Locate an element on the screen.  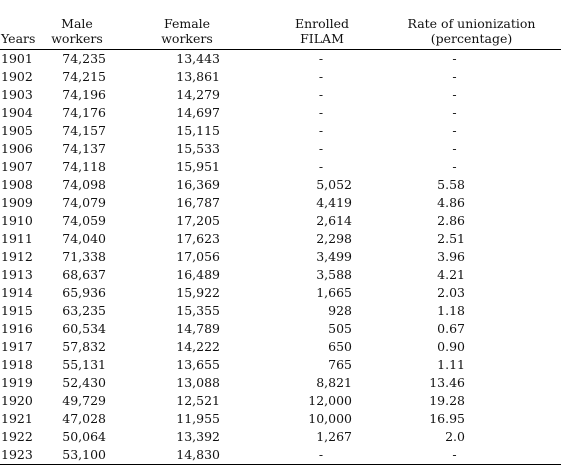
header-enrolled-filam: Enrolled FILAM is located at coordinates (322, 24).